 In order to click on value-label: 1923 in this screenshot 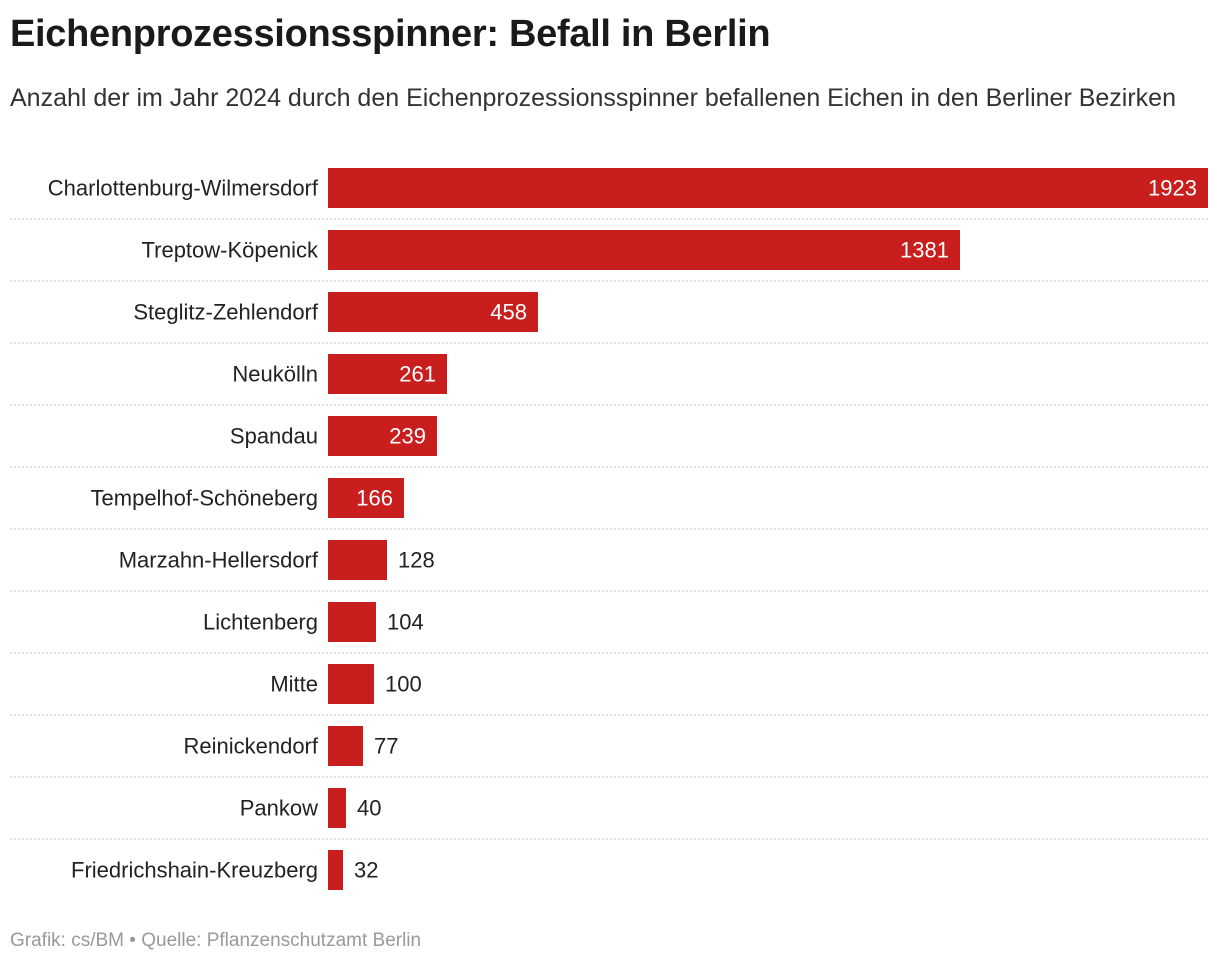, I will do `click(1172, 188)`.